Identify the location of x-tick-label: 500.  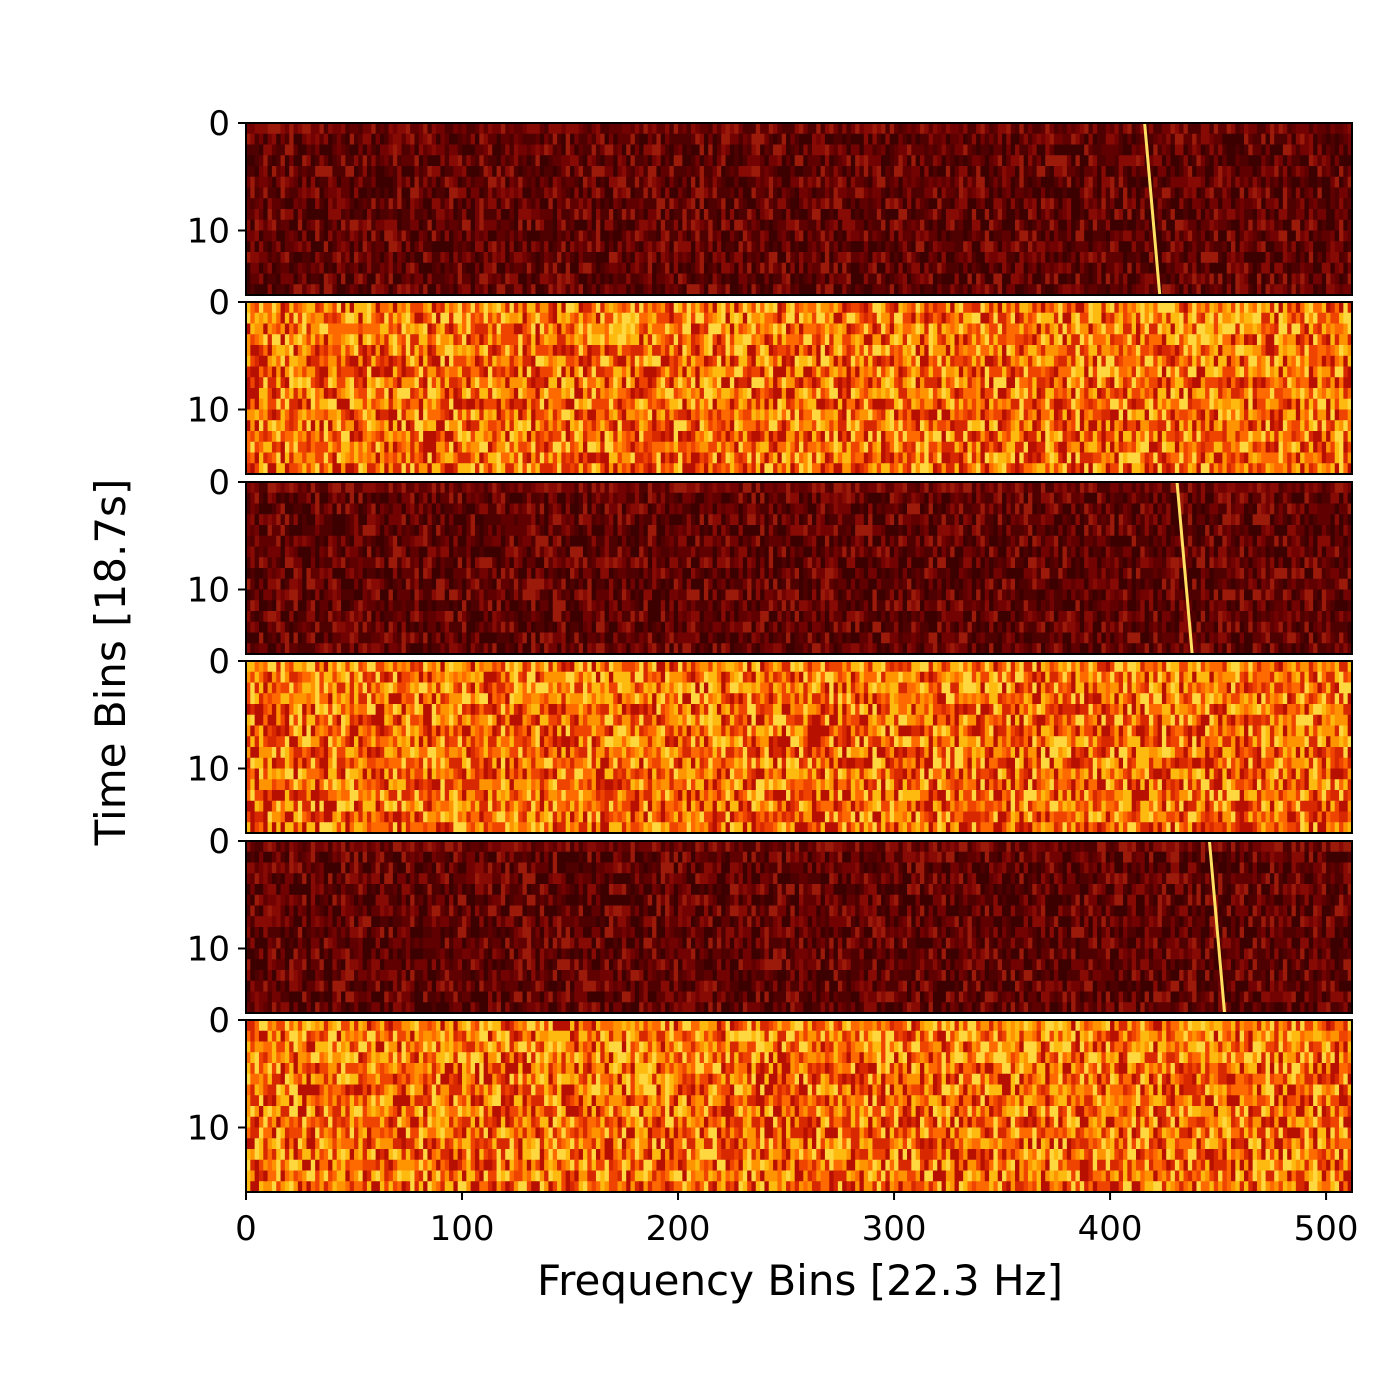
(1326, 1229).